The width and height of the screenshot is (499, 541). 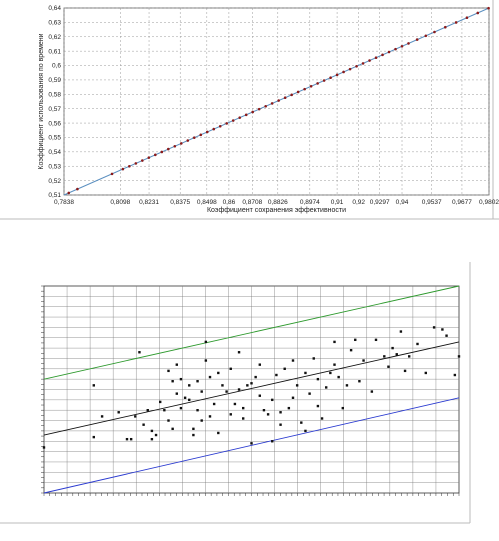 What do you see at coordinates (358, 202) in the screenshot?
I see `chart1-x-tick-label: 0,92` at bounding box center [358, 202].